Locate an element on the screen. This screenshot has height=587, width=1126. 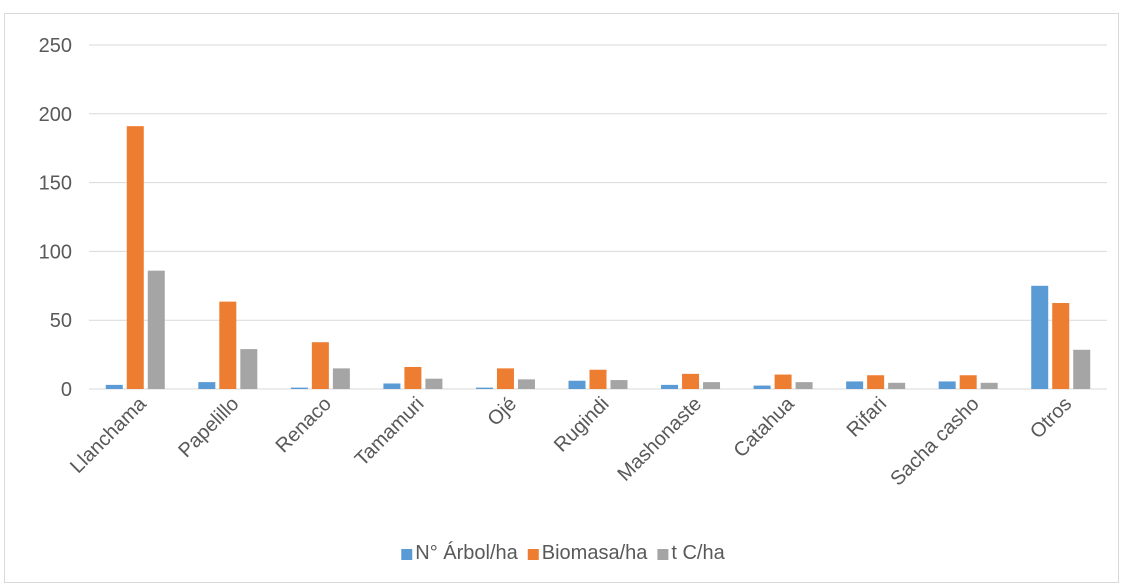
legend-item-2: Biomasa/ha is located at coordinates (587, 553).